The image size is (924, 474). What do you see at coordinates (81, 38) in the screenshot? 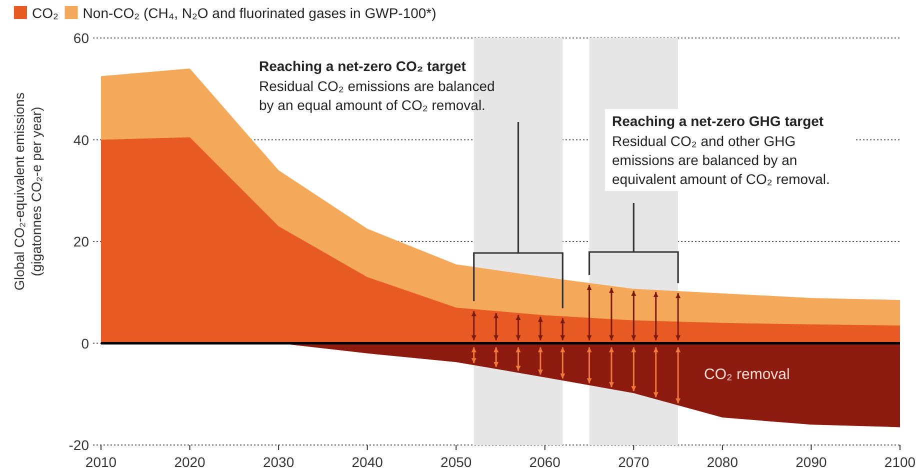
I see `y-tick-label: 60` at bounding box center [81, 38].